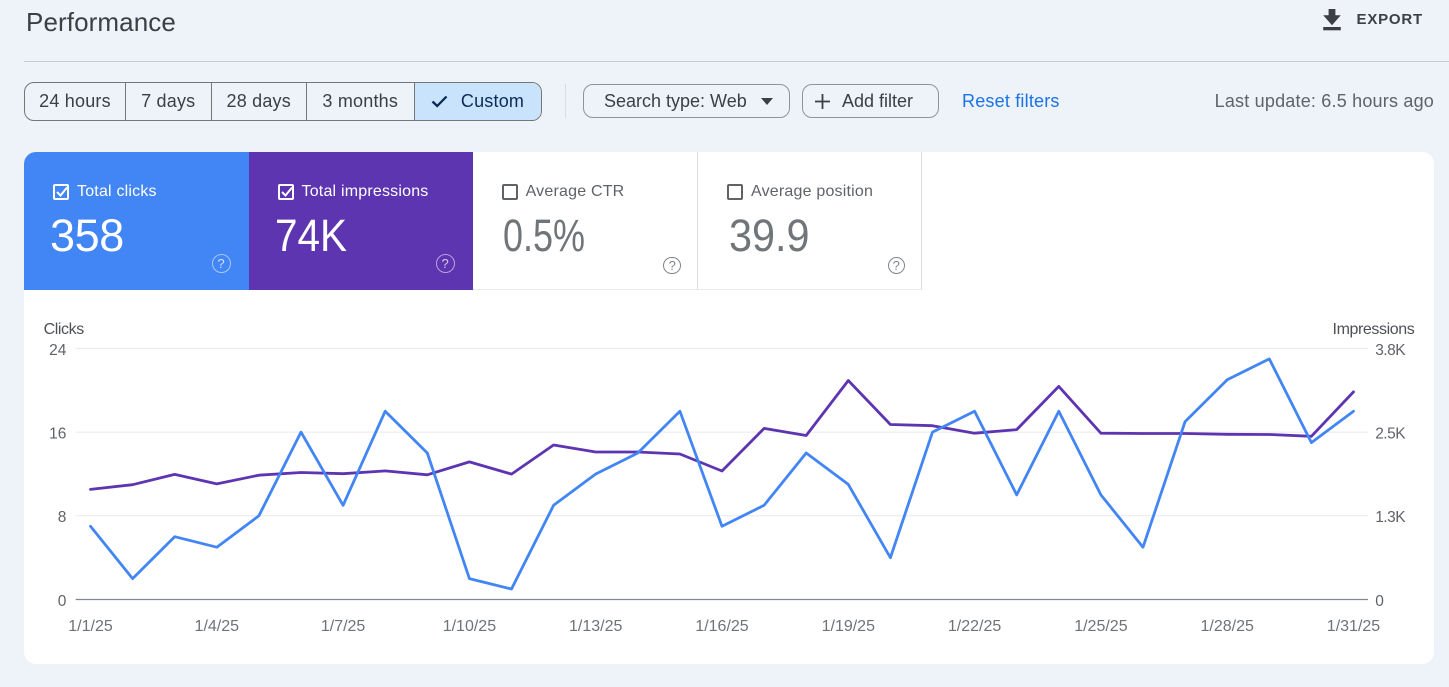  I want to click on svg-text: 8, so click(62, 517).